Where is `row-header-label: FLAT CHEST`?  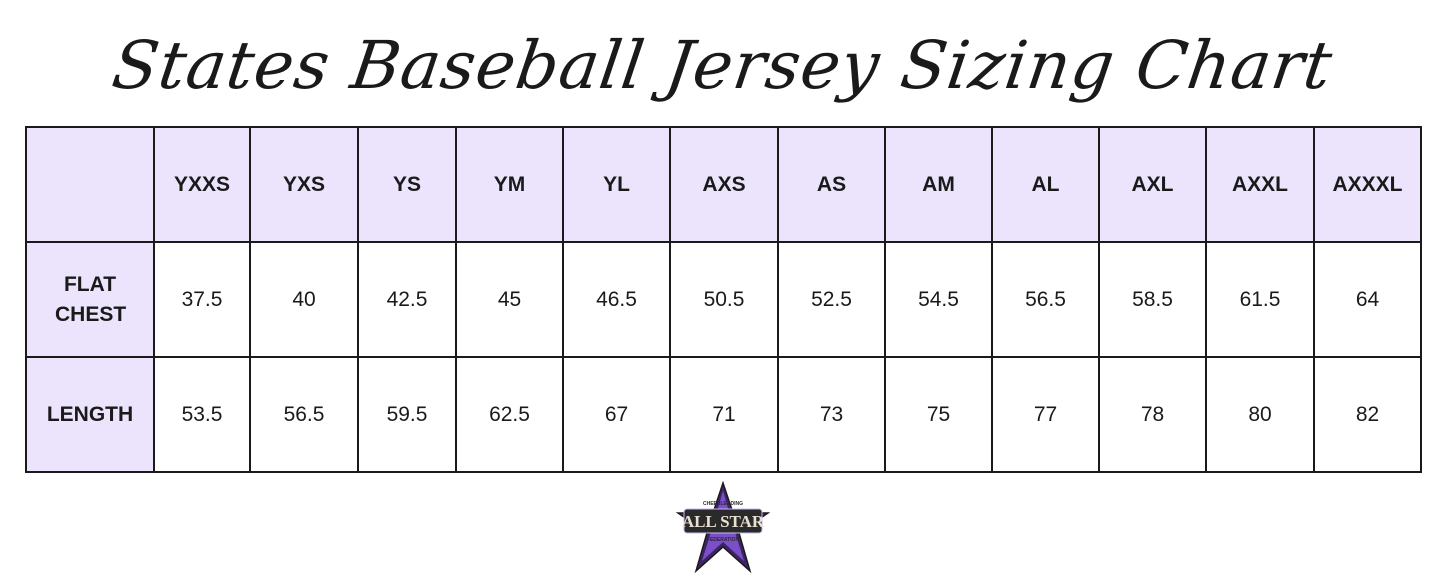 row-header-label: FLAT CHEST is located at coordinates (91, 299).